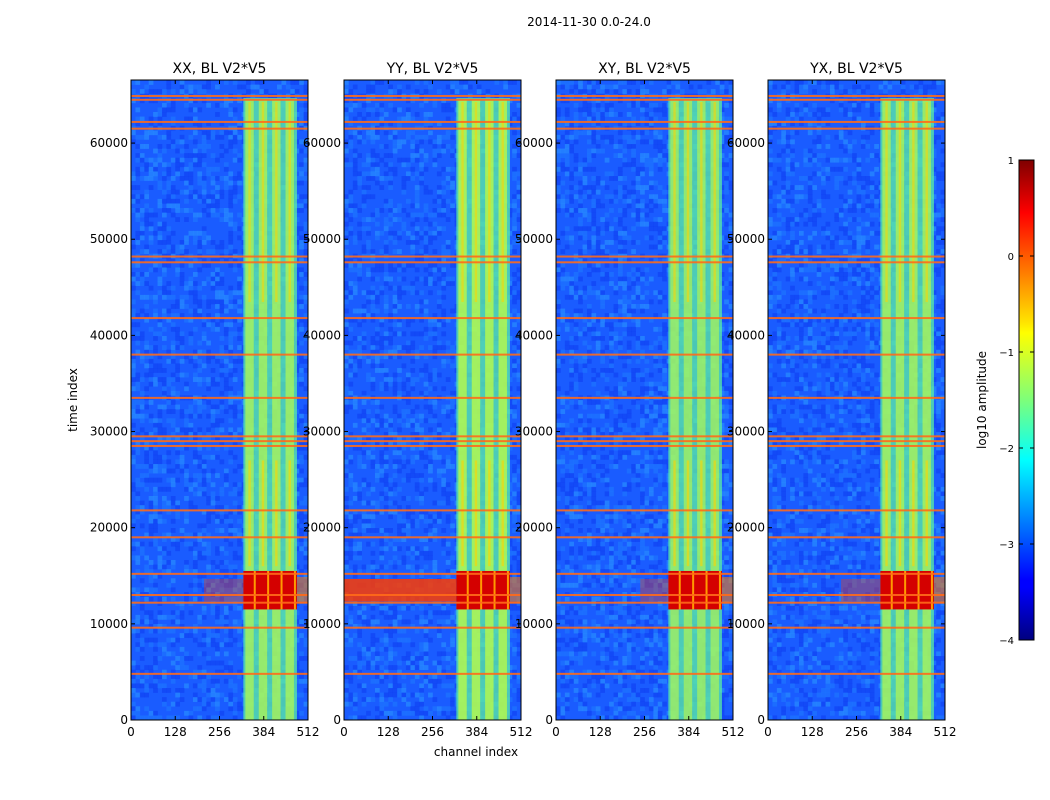  I want to click on y-tick-label: 60000, so click(109, 143).